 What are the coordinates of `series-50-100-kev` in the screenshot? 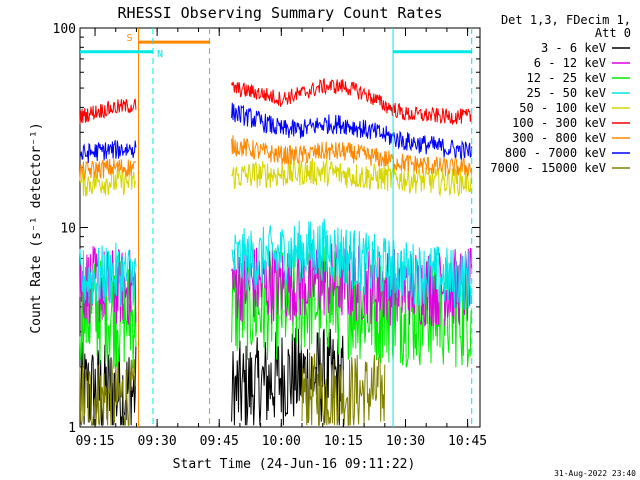 It's located at (276, 178).